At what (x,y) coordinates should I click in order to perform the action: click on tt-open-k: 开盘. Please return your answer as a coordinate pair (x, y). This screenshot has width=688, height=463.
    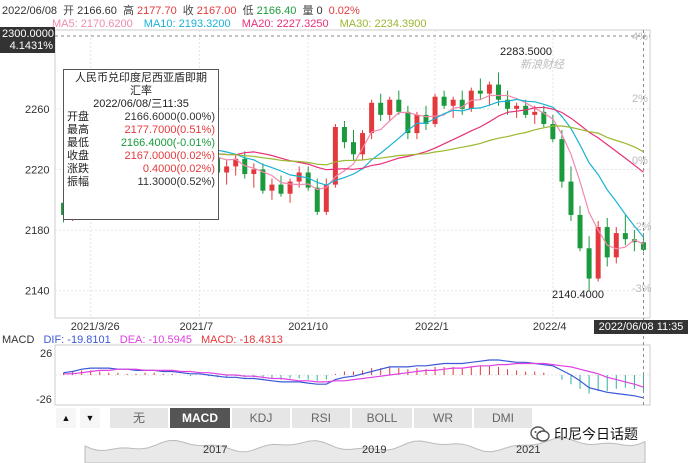
    Looking at the image, I should click on (78, 117).